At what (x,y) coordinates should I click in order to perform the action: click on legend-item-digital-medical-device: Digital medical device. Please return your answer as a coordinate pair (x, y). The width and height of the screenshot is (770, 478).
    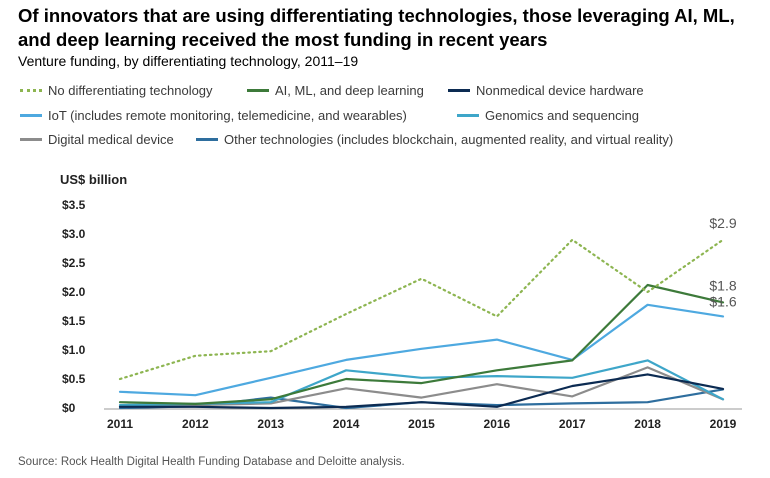
    Looking at the image, I should click on (97, 139).